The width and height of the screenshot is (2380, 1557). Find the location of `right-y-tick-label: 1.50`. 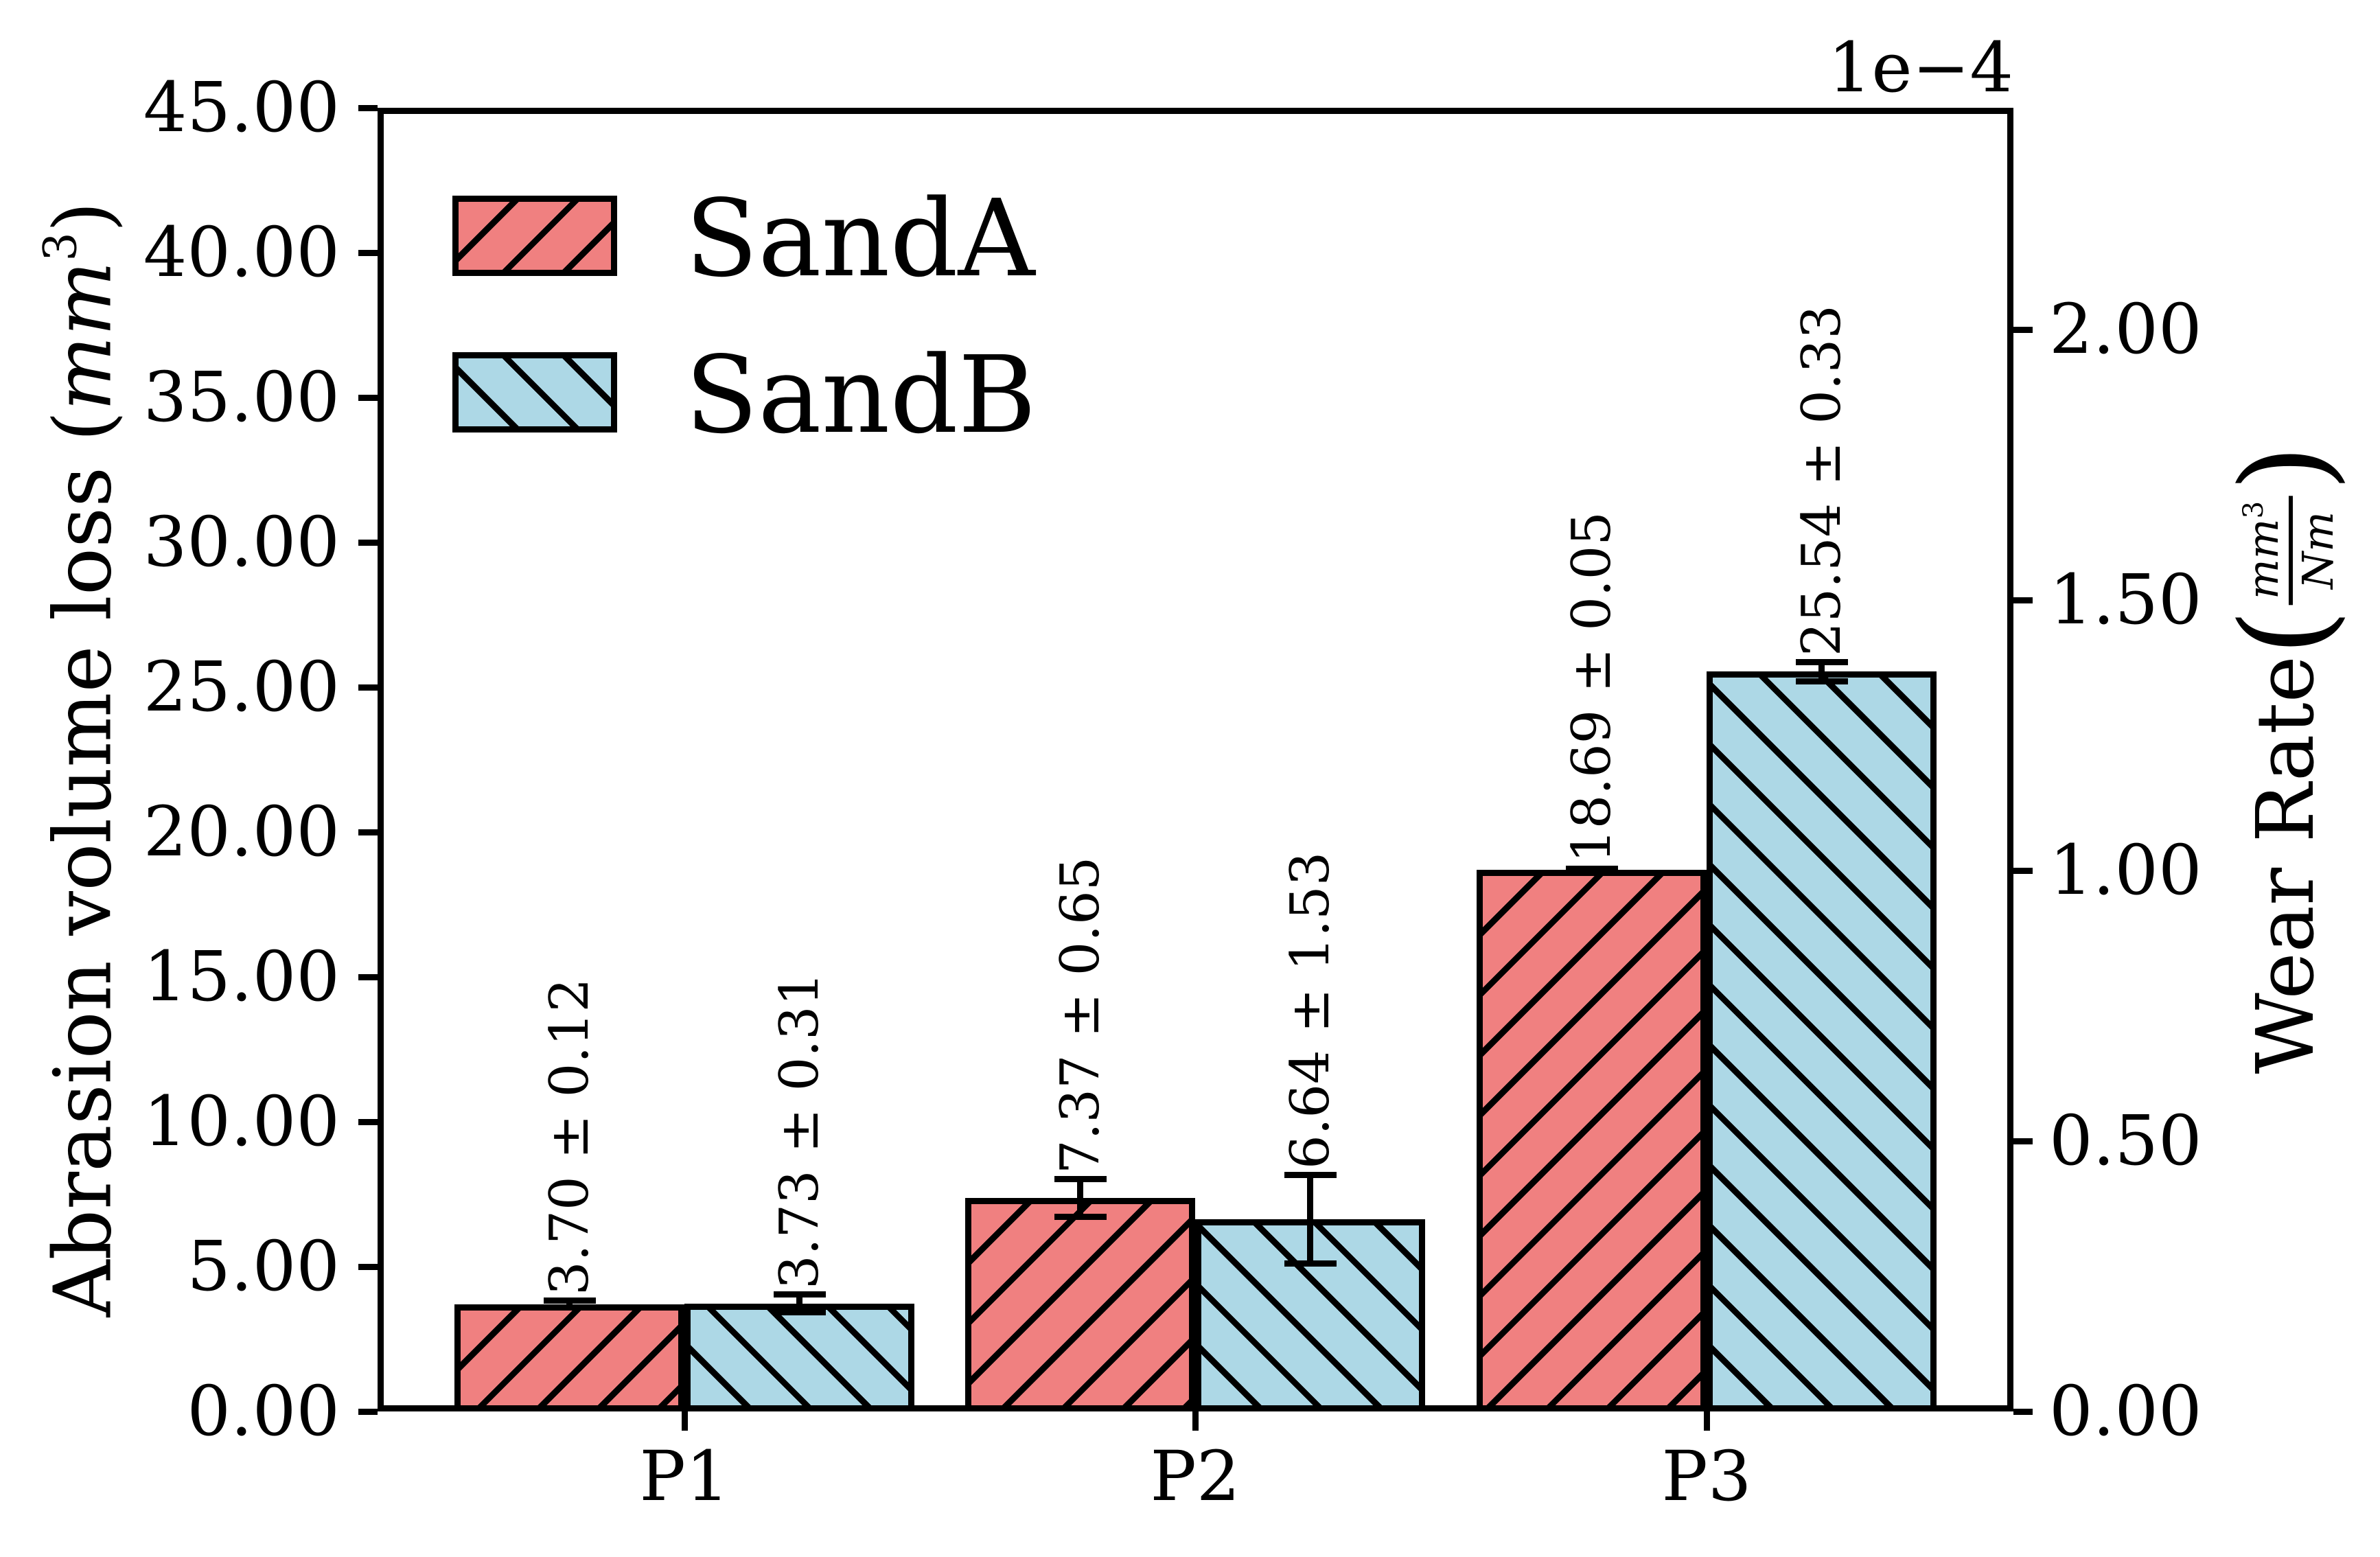

right-y-tick-label: 1.50 is located at coordinates (2125, 600).